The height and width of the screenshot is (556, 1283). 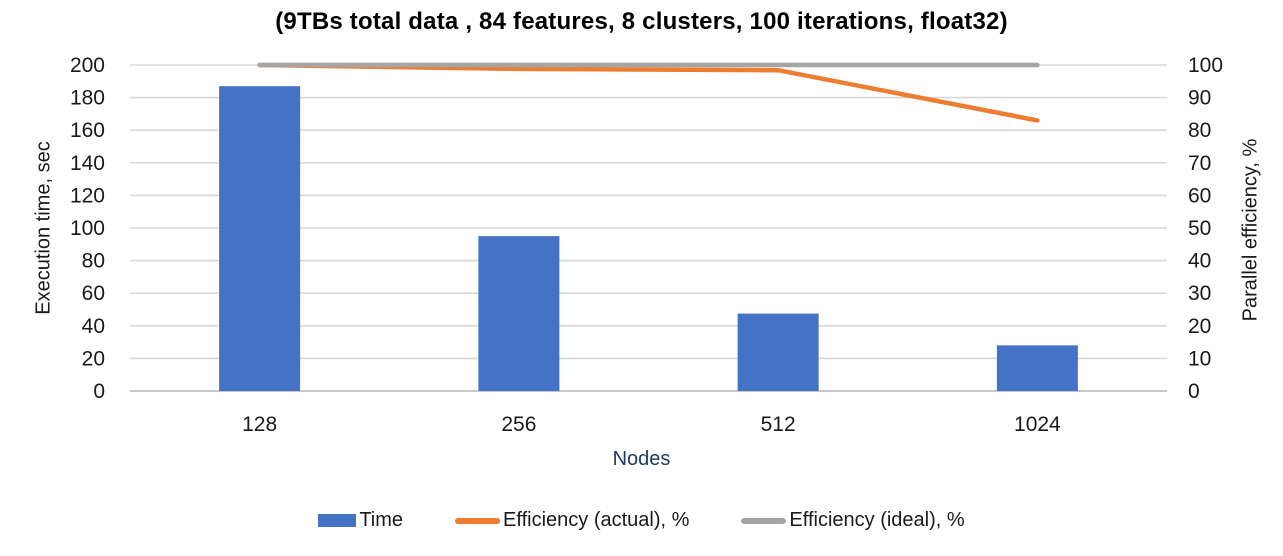 I want to click on x-axis-tick-label: 512, so click(x=778, y=424).